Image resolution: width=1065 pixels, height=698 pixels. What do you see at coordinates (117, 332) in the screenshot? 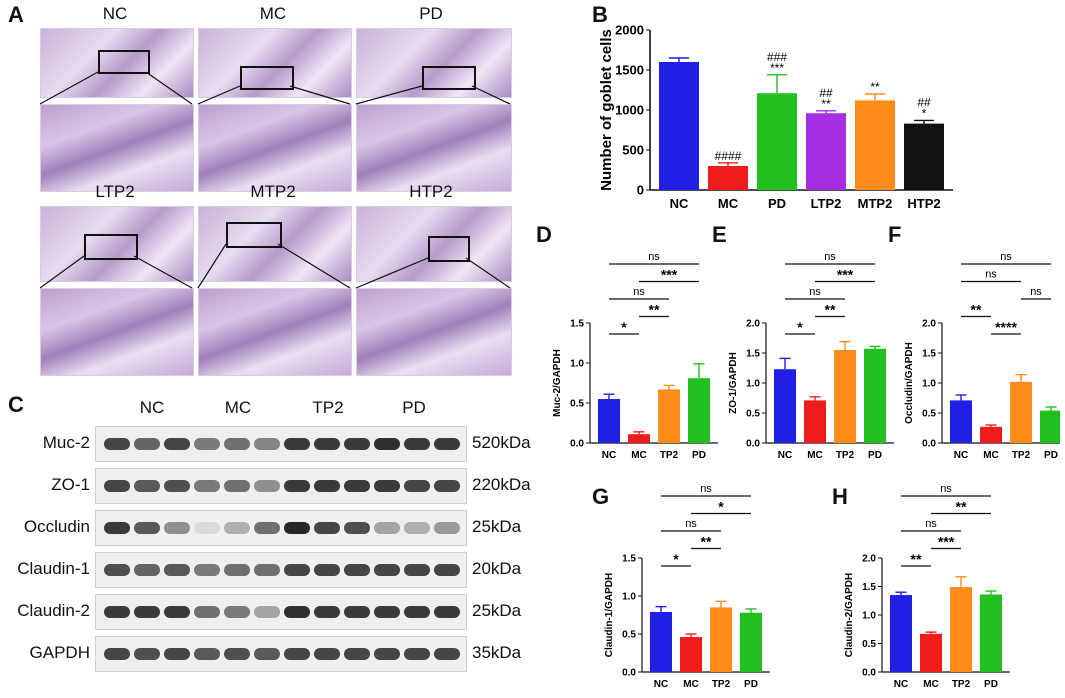
I see `histology-zoom-ltp2` at bounding box center [117, 332].